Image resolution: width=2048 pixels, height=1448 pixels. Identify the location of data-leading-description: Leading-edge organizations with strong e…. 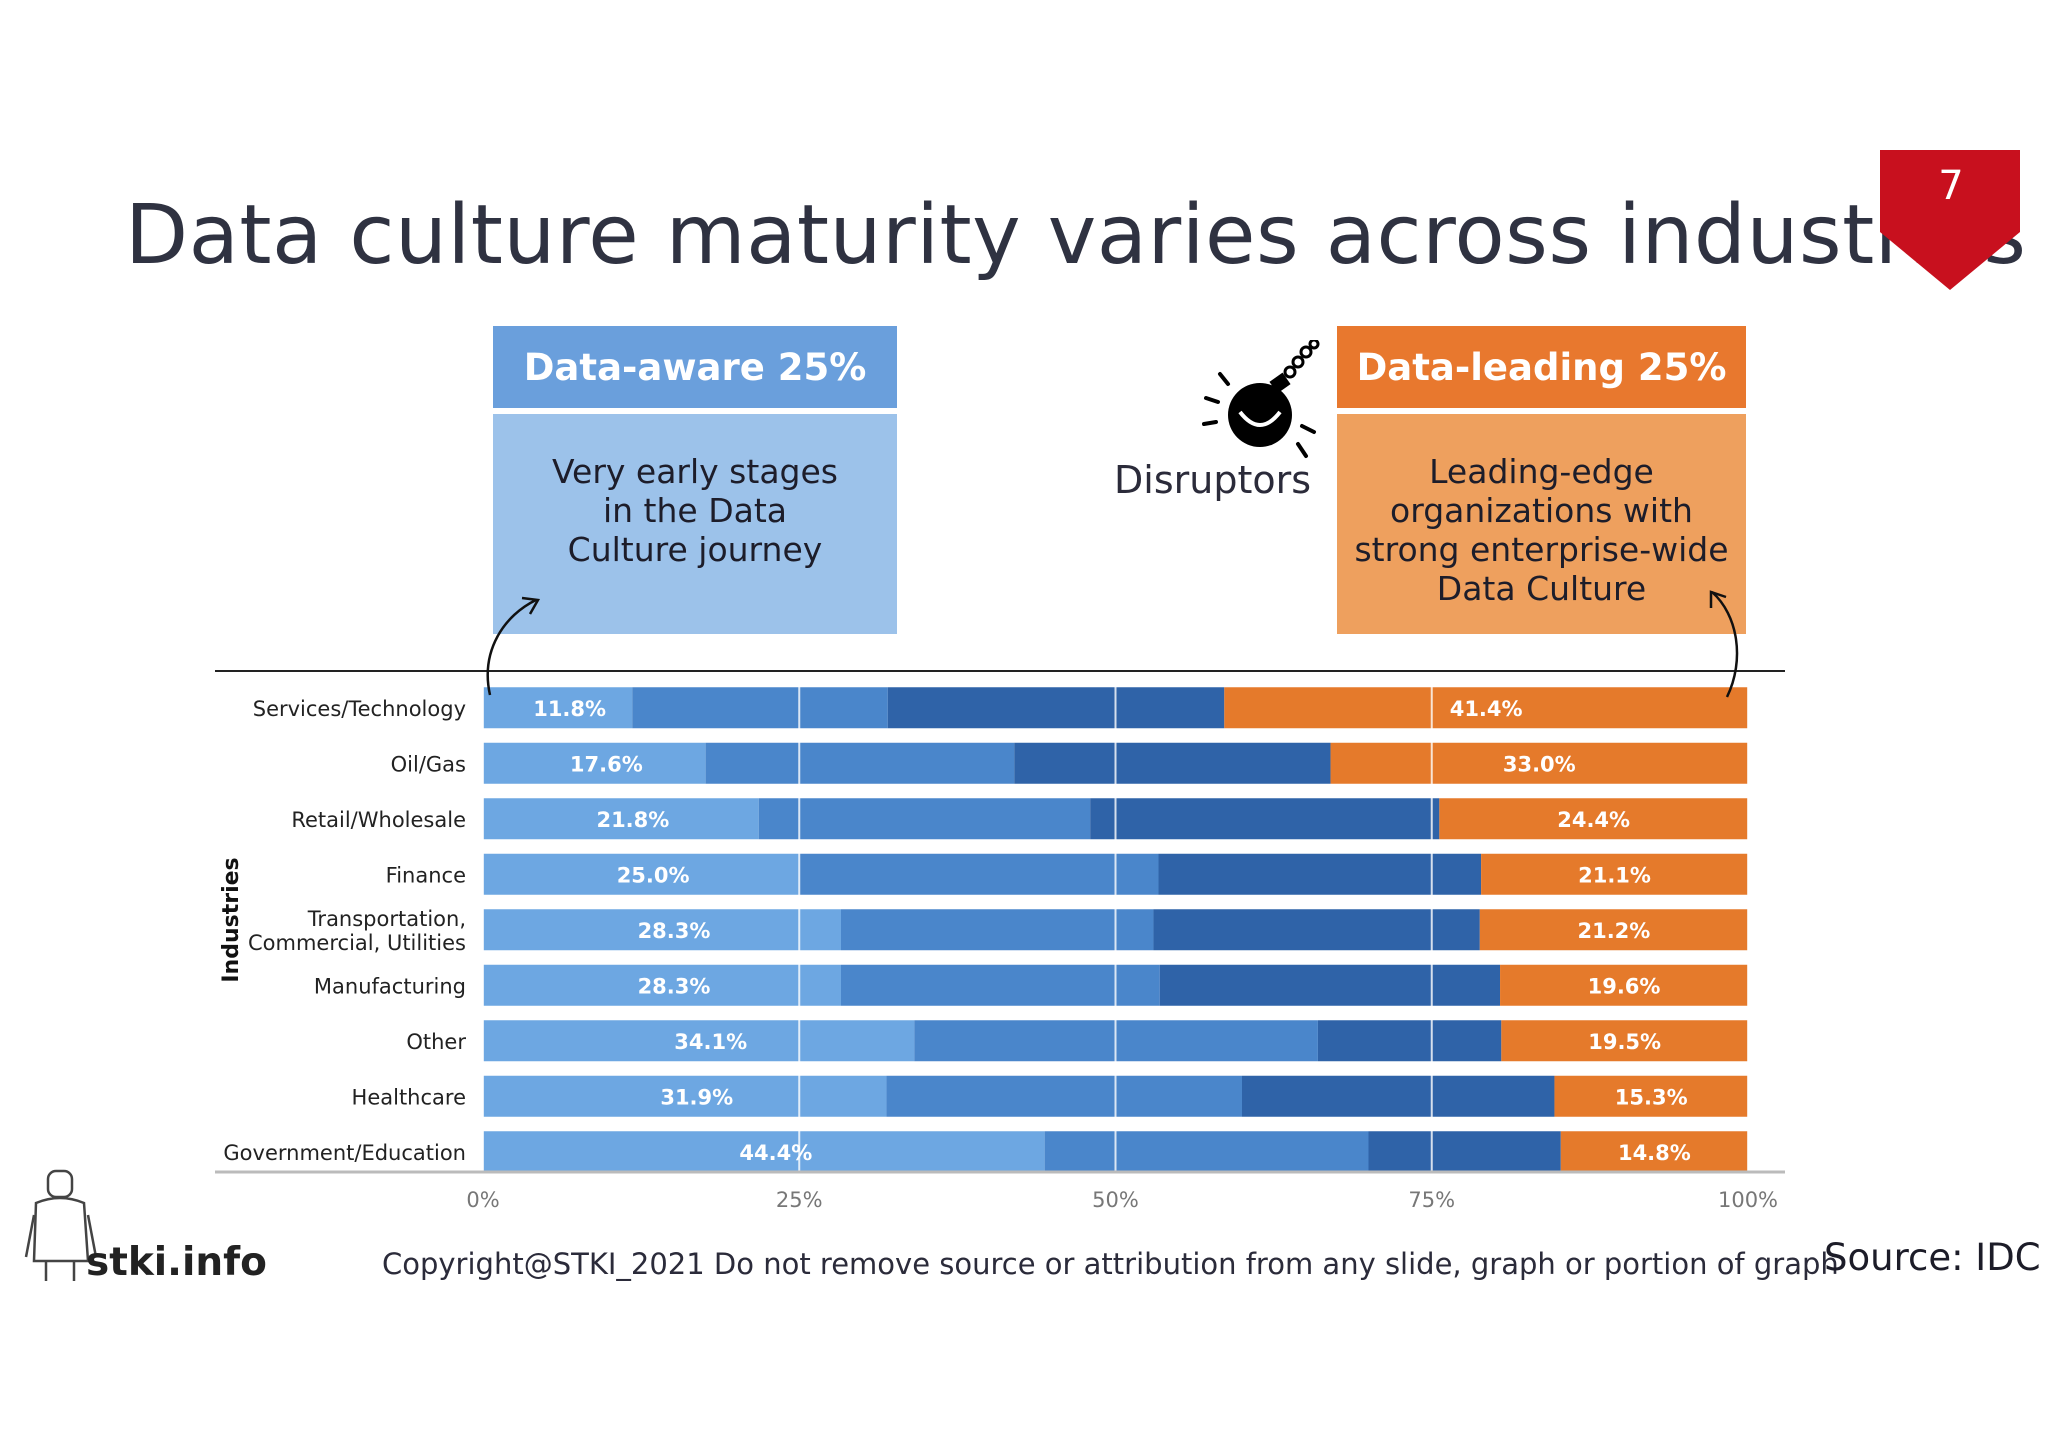
(1541, 524).